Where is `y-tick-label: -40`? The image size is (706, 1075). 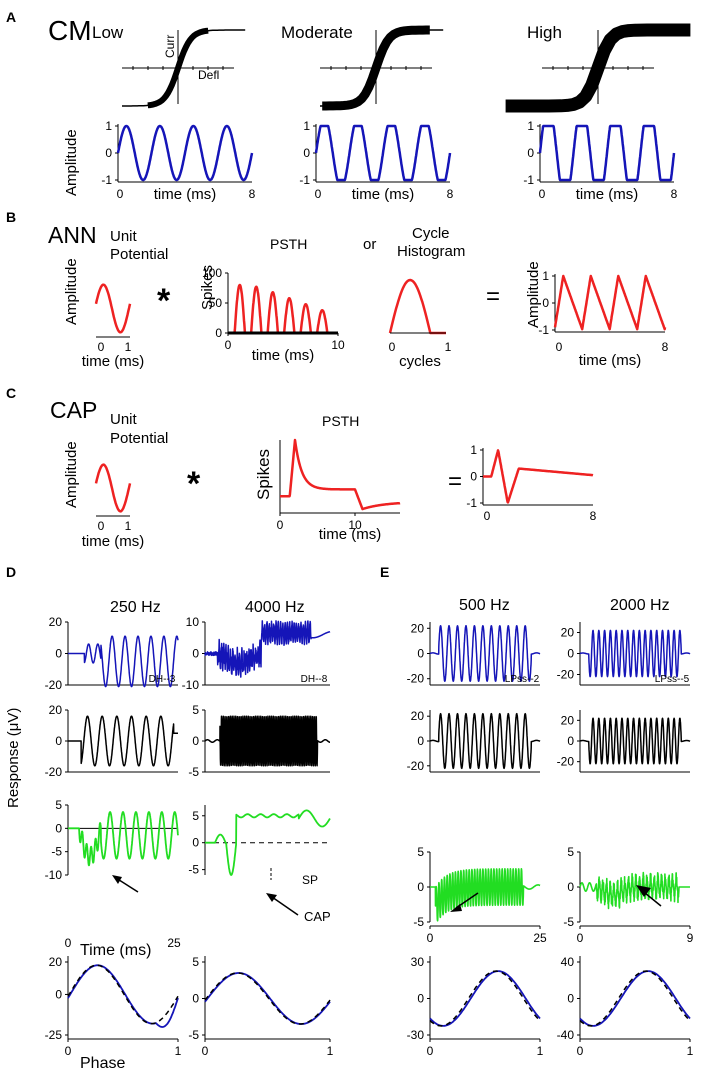
y-tick-label: -40 is located at coordinates (566, 1035).